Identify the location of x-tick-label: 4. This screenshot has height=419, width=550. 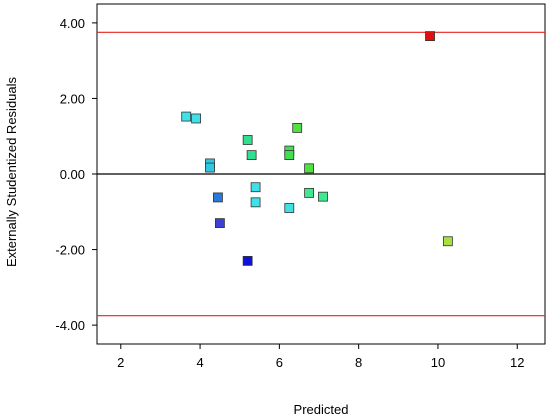
(199, 362).